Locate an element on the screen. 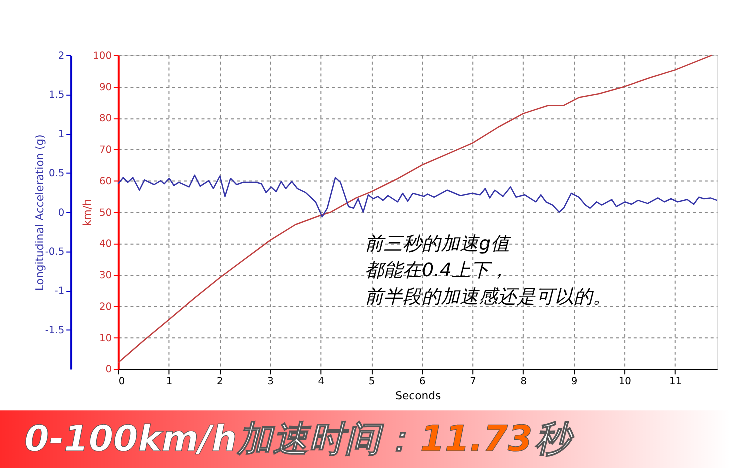  y-tick-label: 10 is located at coordinates (105, 338).